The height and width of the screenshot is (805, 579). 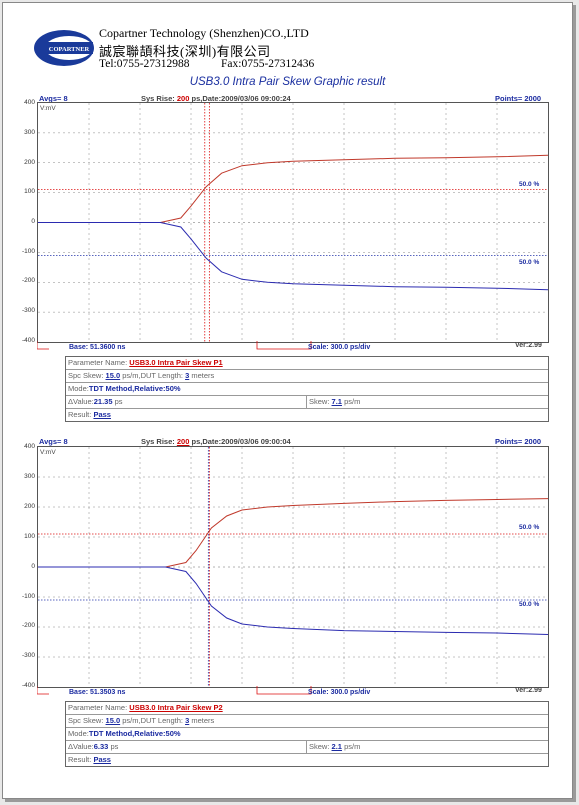 What do you see at coordinates (185, 51) in the screenshot?
I see `company-name-cn: 誠宸聯頡科技(深圳)有限公司` at bounding box center [185, 51].